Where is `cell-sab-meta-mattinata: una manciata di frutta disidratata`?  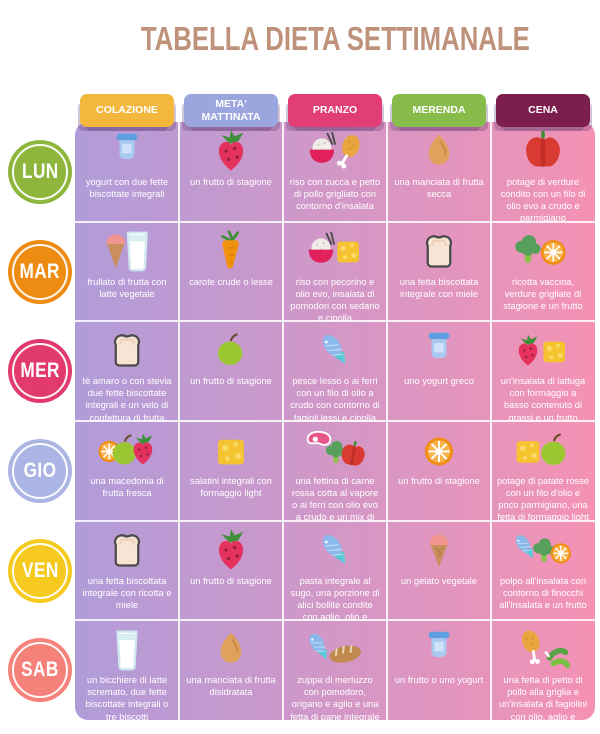 cell-sab-meta-mattinata: una manciata di frutta disidratata is located at coordinates (231, 670).